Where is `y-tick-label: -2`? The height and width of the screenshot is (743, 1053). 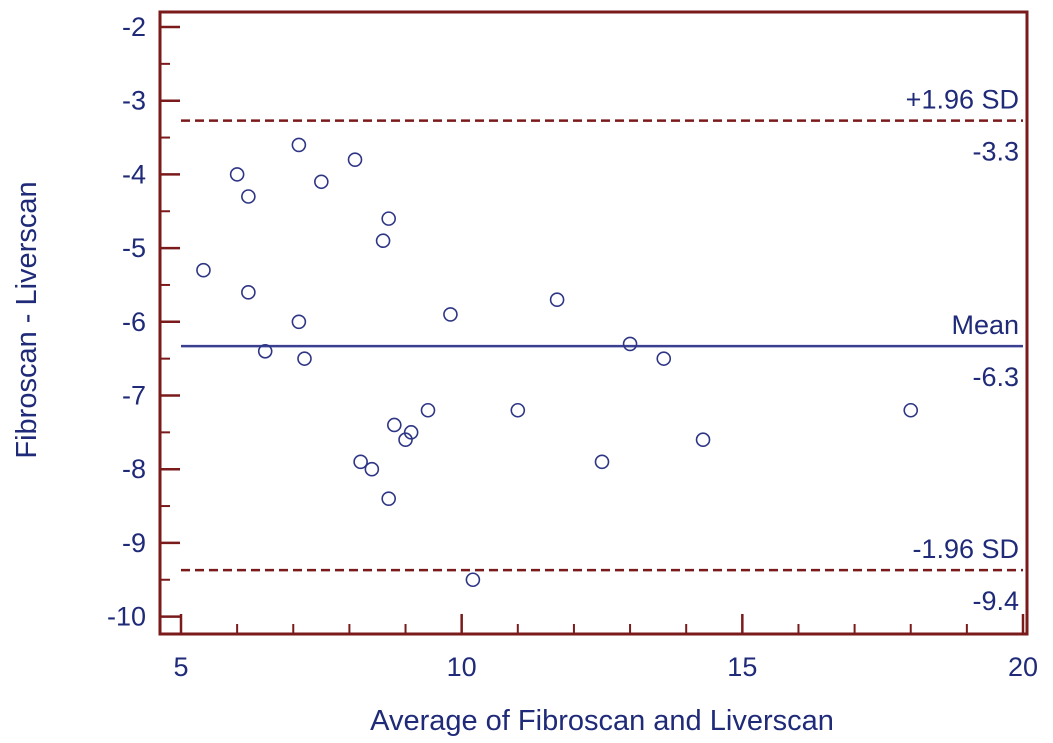
y-tick-label: -2 is located at coordinates (134, 27).